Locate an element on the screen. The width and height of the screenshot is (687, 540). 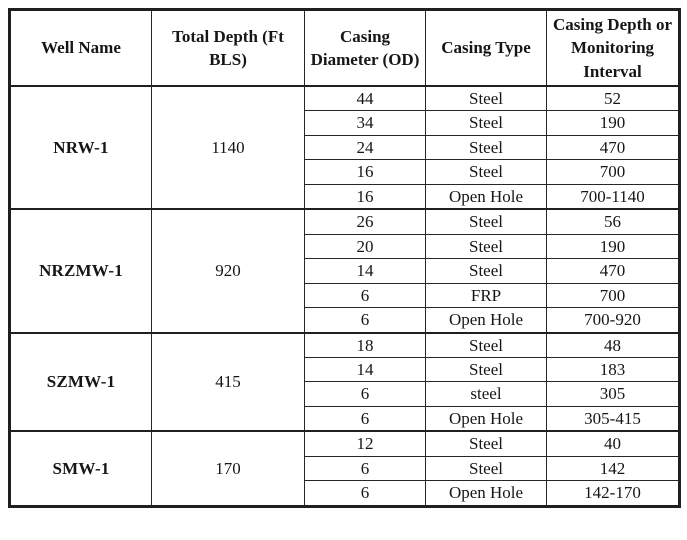
casing-diameter-cell: 44 is located at coordinates (365, 98).